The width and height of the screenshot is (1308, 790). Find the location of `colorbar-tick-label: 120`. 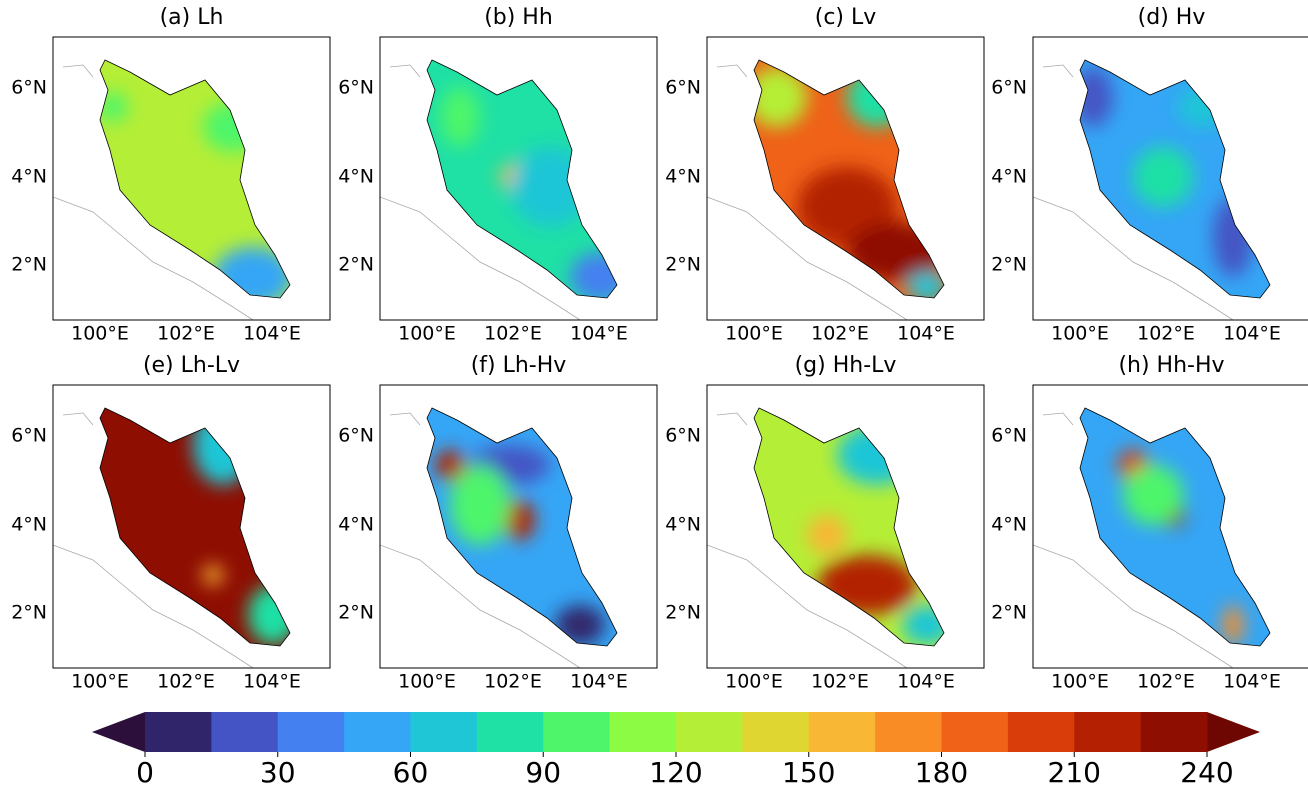

colorbar-tick-label: 120 is located at coordinates (675, 771).